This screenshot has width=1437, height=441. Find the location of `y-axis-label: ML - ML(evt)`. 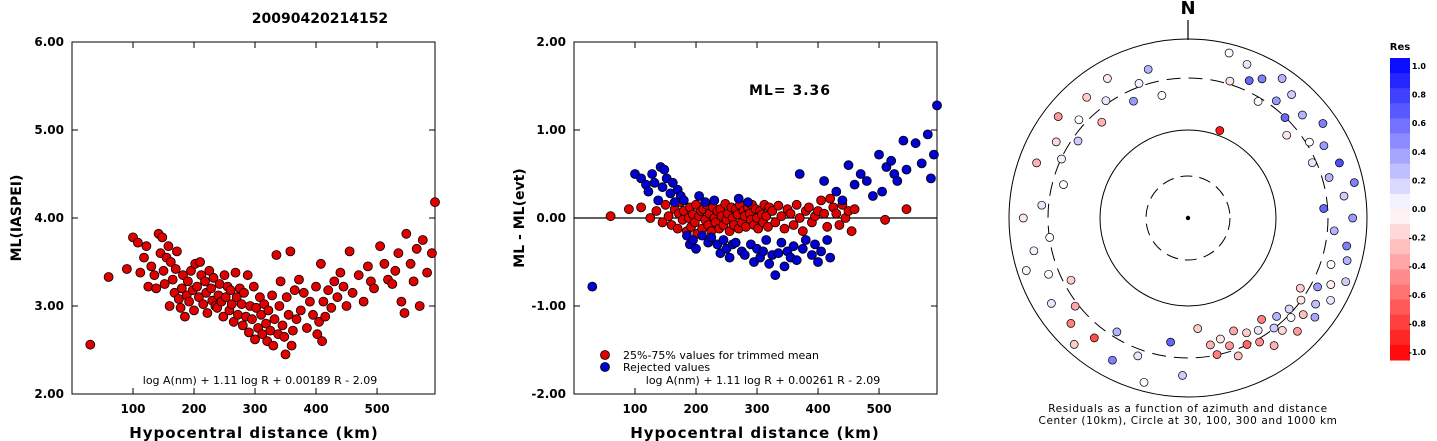

y-axis-label: ML - ML(evt) is located at coordinates (520, 217).